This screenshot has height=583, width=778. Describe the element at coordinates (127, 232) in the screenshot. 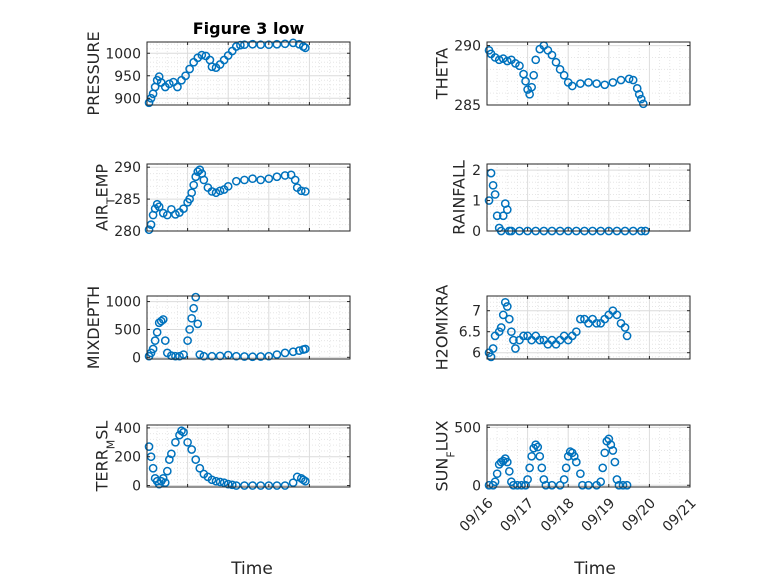

I see `y-tick-label: 280` at that location.